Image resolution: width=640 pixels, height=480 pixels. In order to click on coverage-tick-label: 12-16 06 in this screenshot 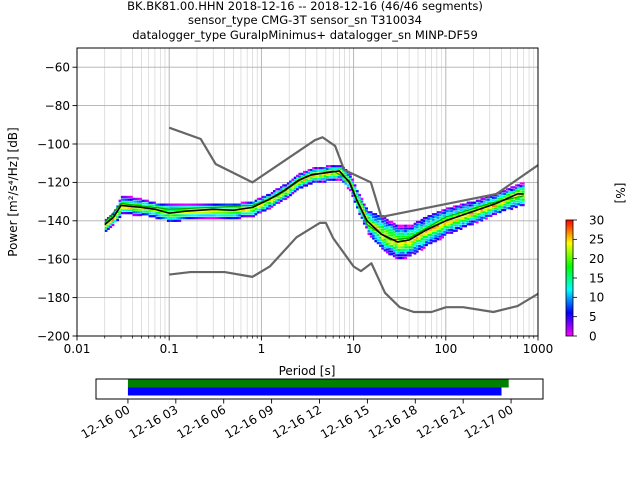, I will do `click(201, 421)`.